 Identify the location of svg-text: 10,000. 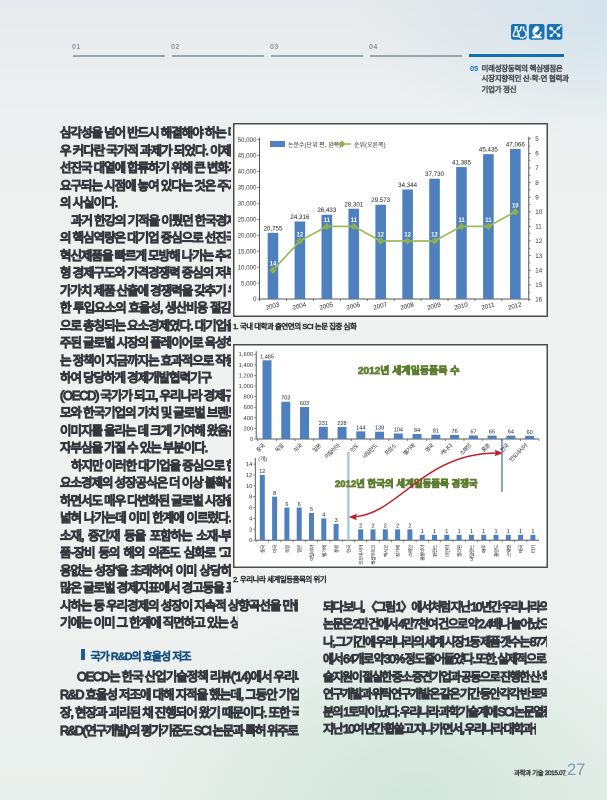
(247, 267).